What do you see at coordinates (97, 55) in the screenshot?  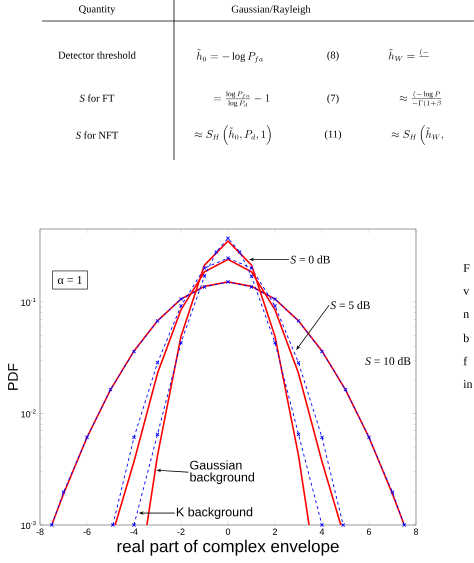 I see `text: Detector threshold` at bounding box center [97, 55].